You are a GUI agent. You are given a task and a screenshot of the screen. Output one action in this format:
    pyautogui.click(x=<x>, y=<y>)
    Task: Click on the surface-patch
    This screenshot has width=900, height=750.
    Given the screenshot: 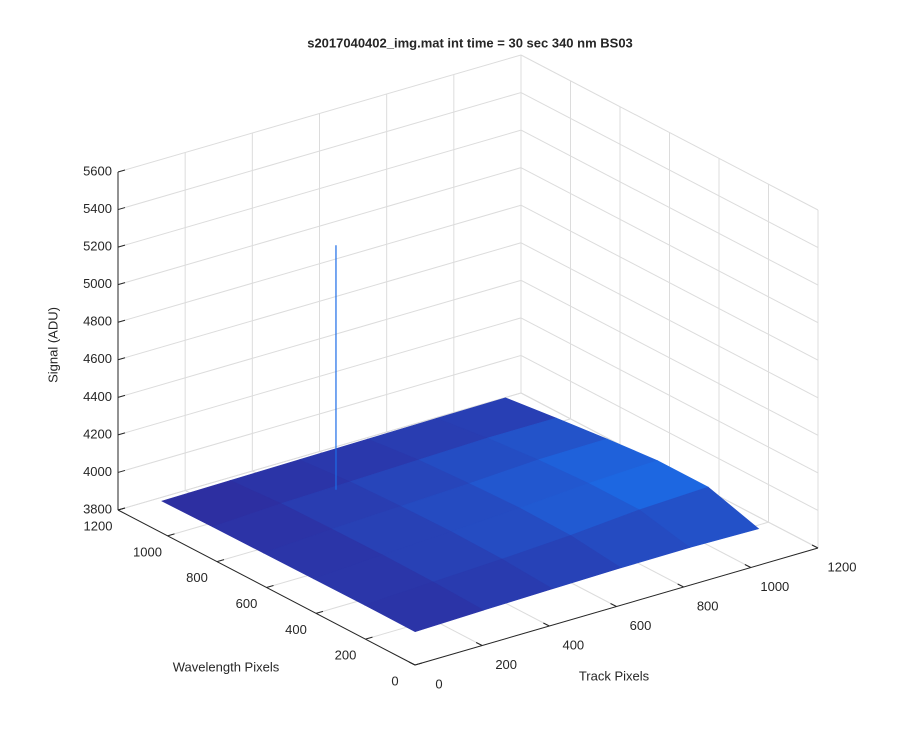 What is the action you would take?
    pyautogui.click(x=424, y=607)
    